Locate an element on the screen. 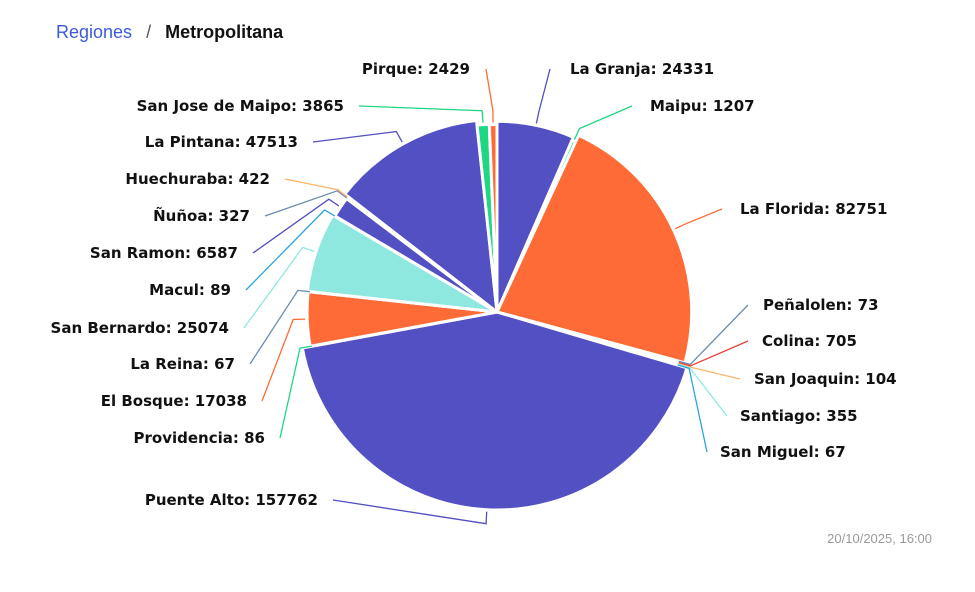 This screenshot has width=975, height=592. pie-slice-la-pintana is located at coordinates (421, 216).